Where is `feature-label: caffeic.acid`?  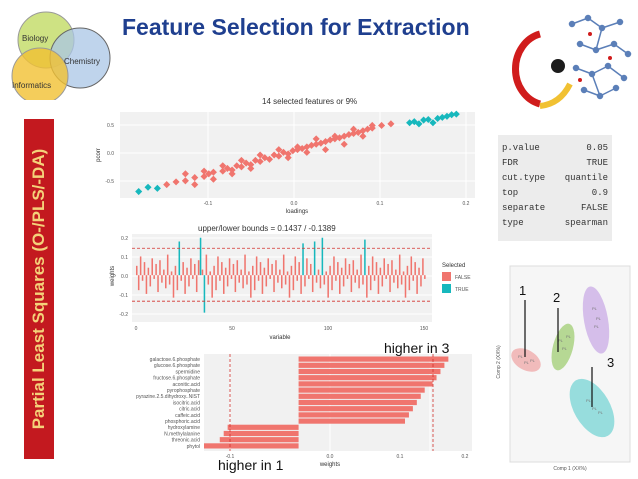 feature-label: caffeic.acid is located at coordinates (187, 416).